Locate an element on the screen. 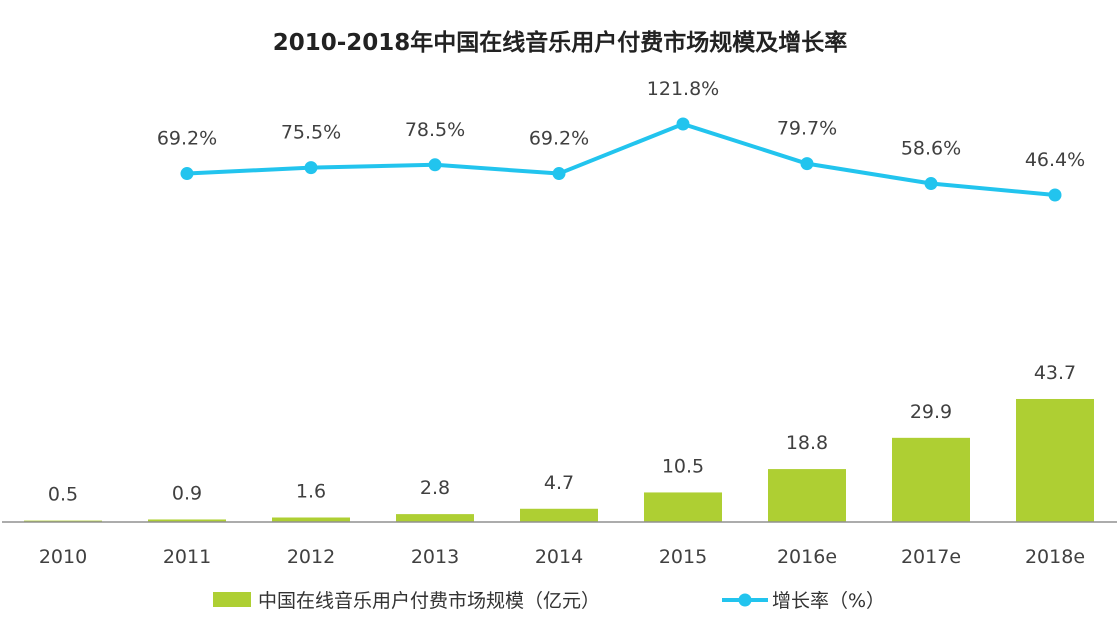 This screenshot has width=1119, height=620. x-tick-label: 2015 is located at coordinates (683, 557).